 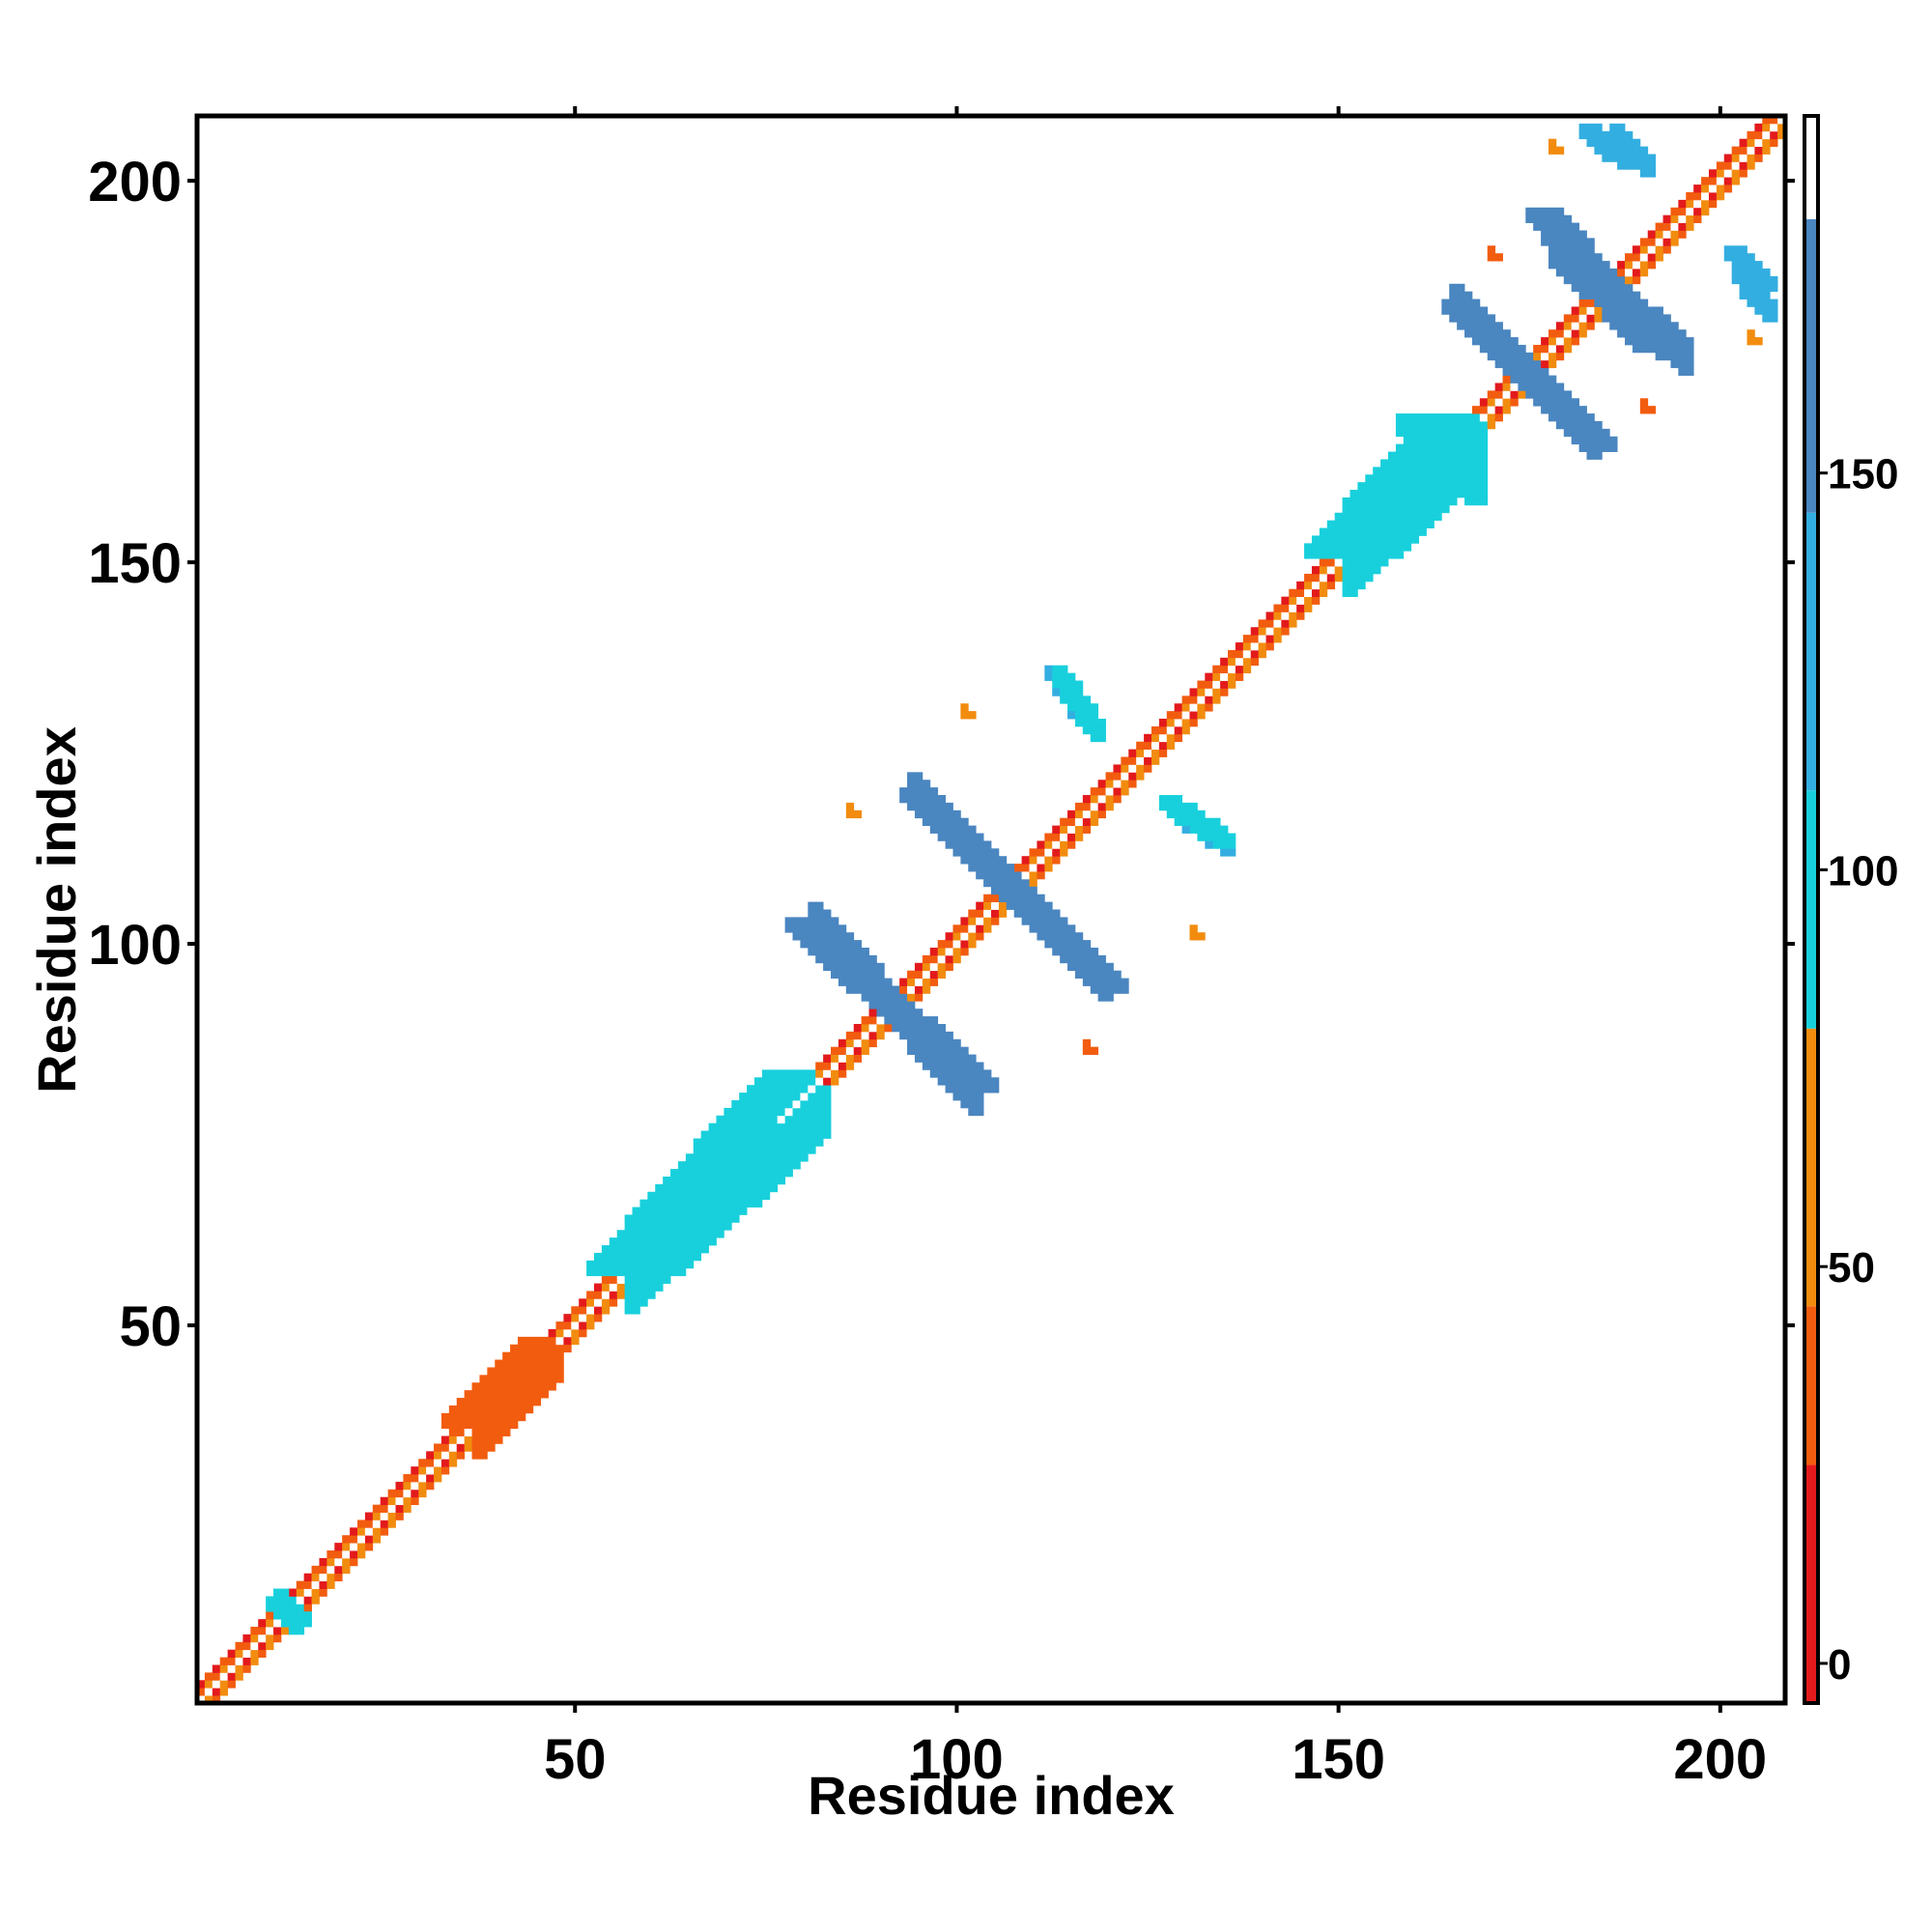 I want to click on colorbar-band, so click(x=1811, y=1583).